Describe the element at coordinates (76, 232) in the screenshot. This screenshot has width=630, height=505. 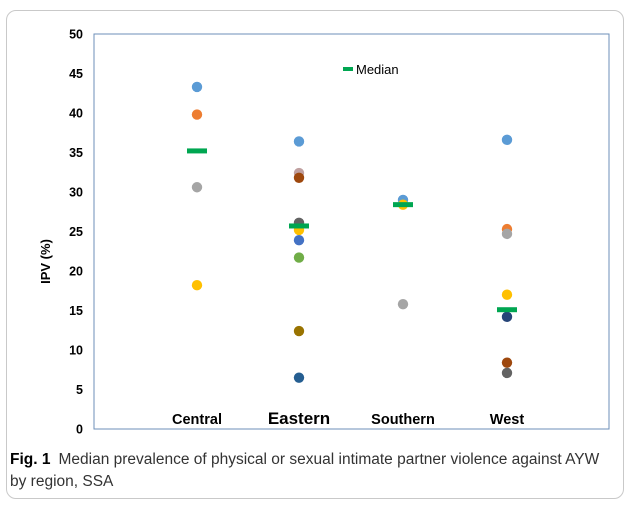
I see `y-tick-label: 25` at that location.